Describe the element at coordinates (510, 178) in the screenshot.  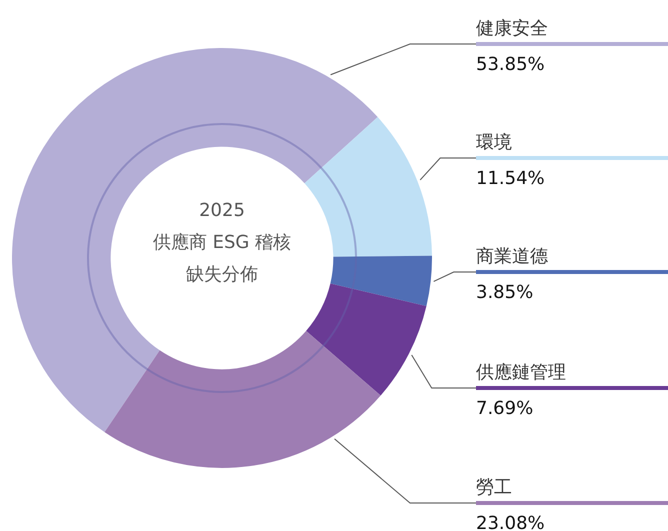
I see `data-label: 11.54%` at that location.